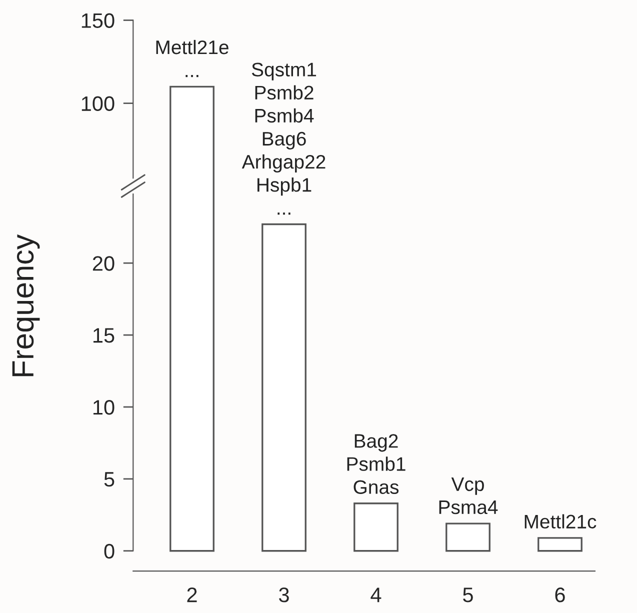  Describe the element at coordinates (103, 407) in the screenshot. I see `y-tick-label: 10` at that location.